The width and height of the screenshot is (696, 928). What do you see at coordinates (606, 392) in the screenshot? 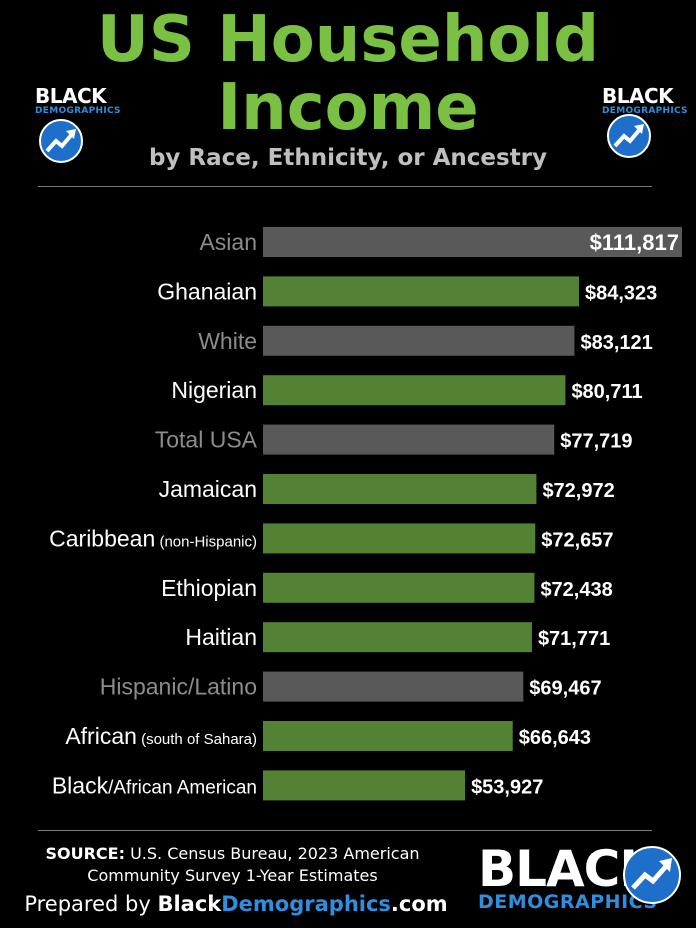
I see `value-label: $80,711` at bounding box center [606, 392].